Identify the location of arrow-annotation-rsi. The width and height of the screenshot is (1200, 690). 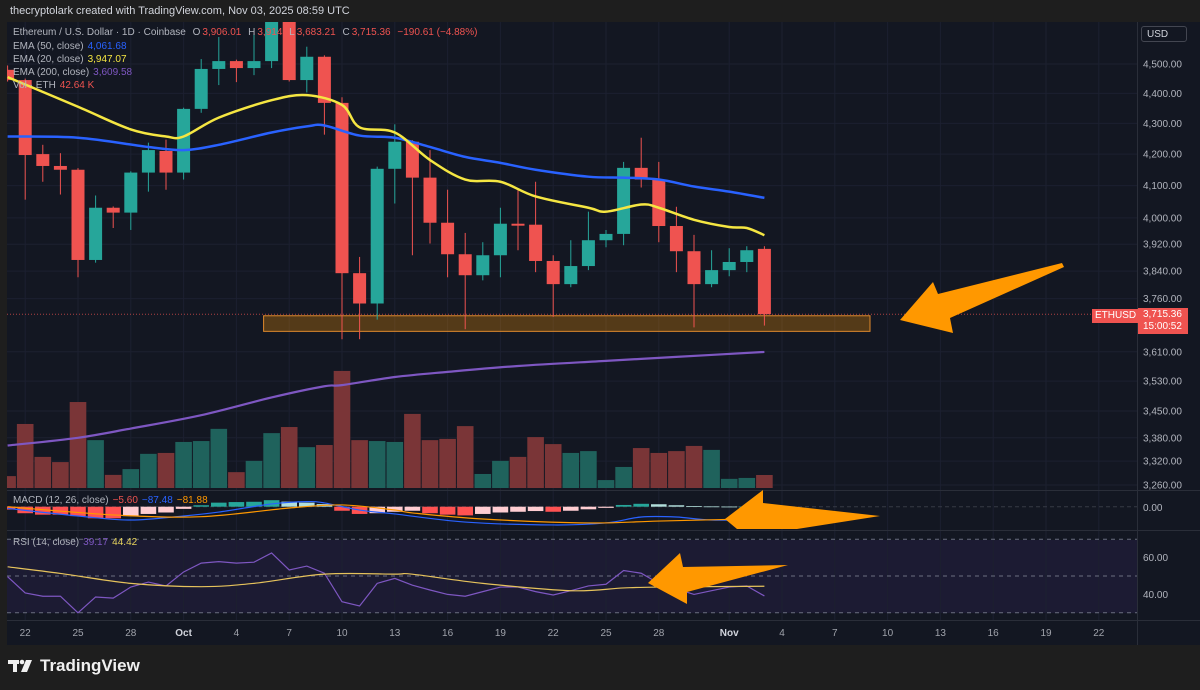
(718, 578).